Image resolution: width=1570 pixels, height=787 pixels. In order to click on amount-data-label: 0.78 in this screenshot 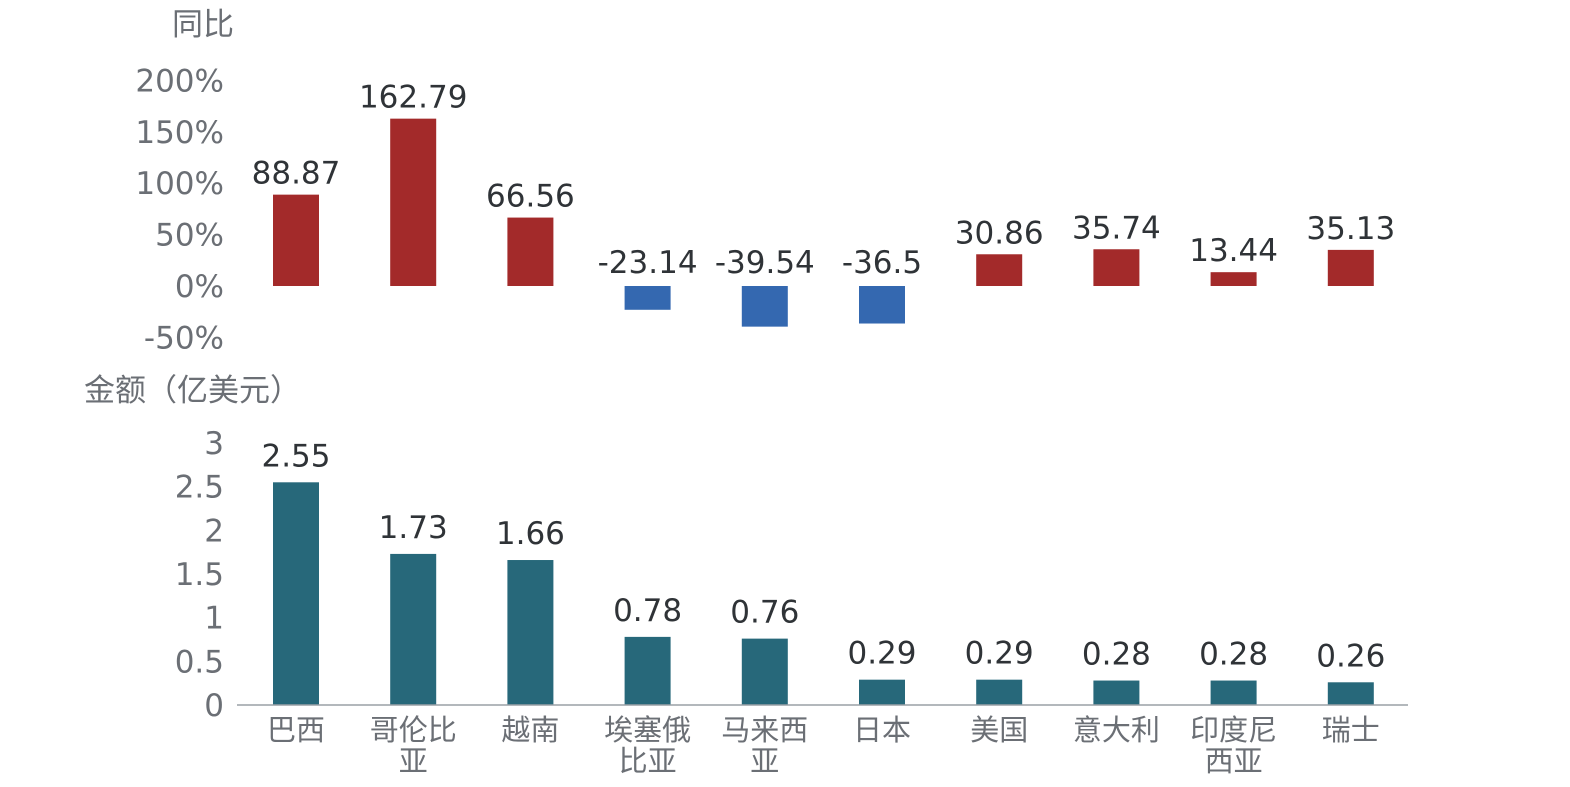, I will do `click(647, 611)`.